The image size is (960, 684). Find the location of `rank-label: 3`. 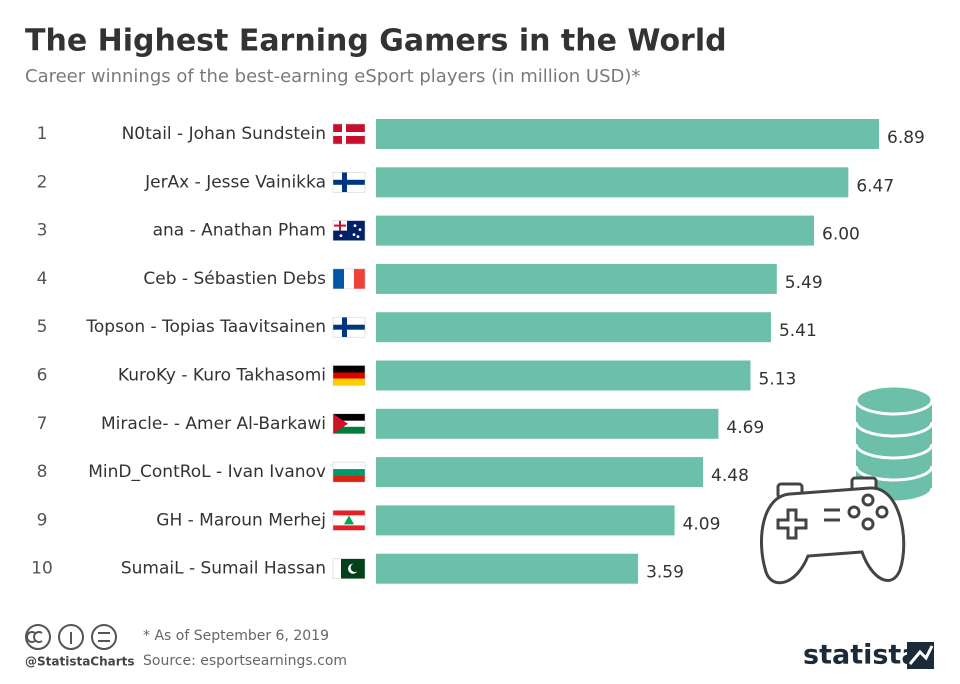

rank-label: 3 is located at coordinates (42, 231).